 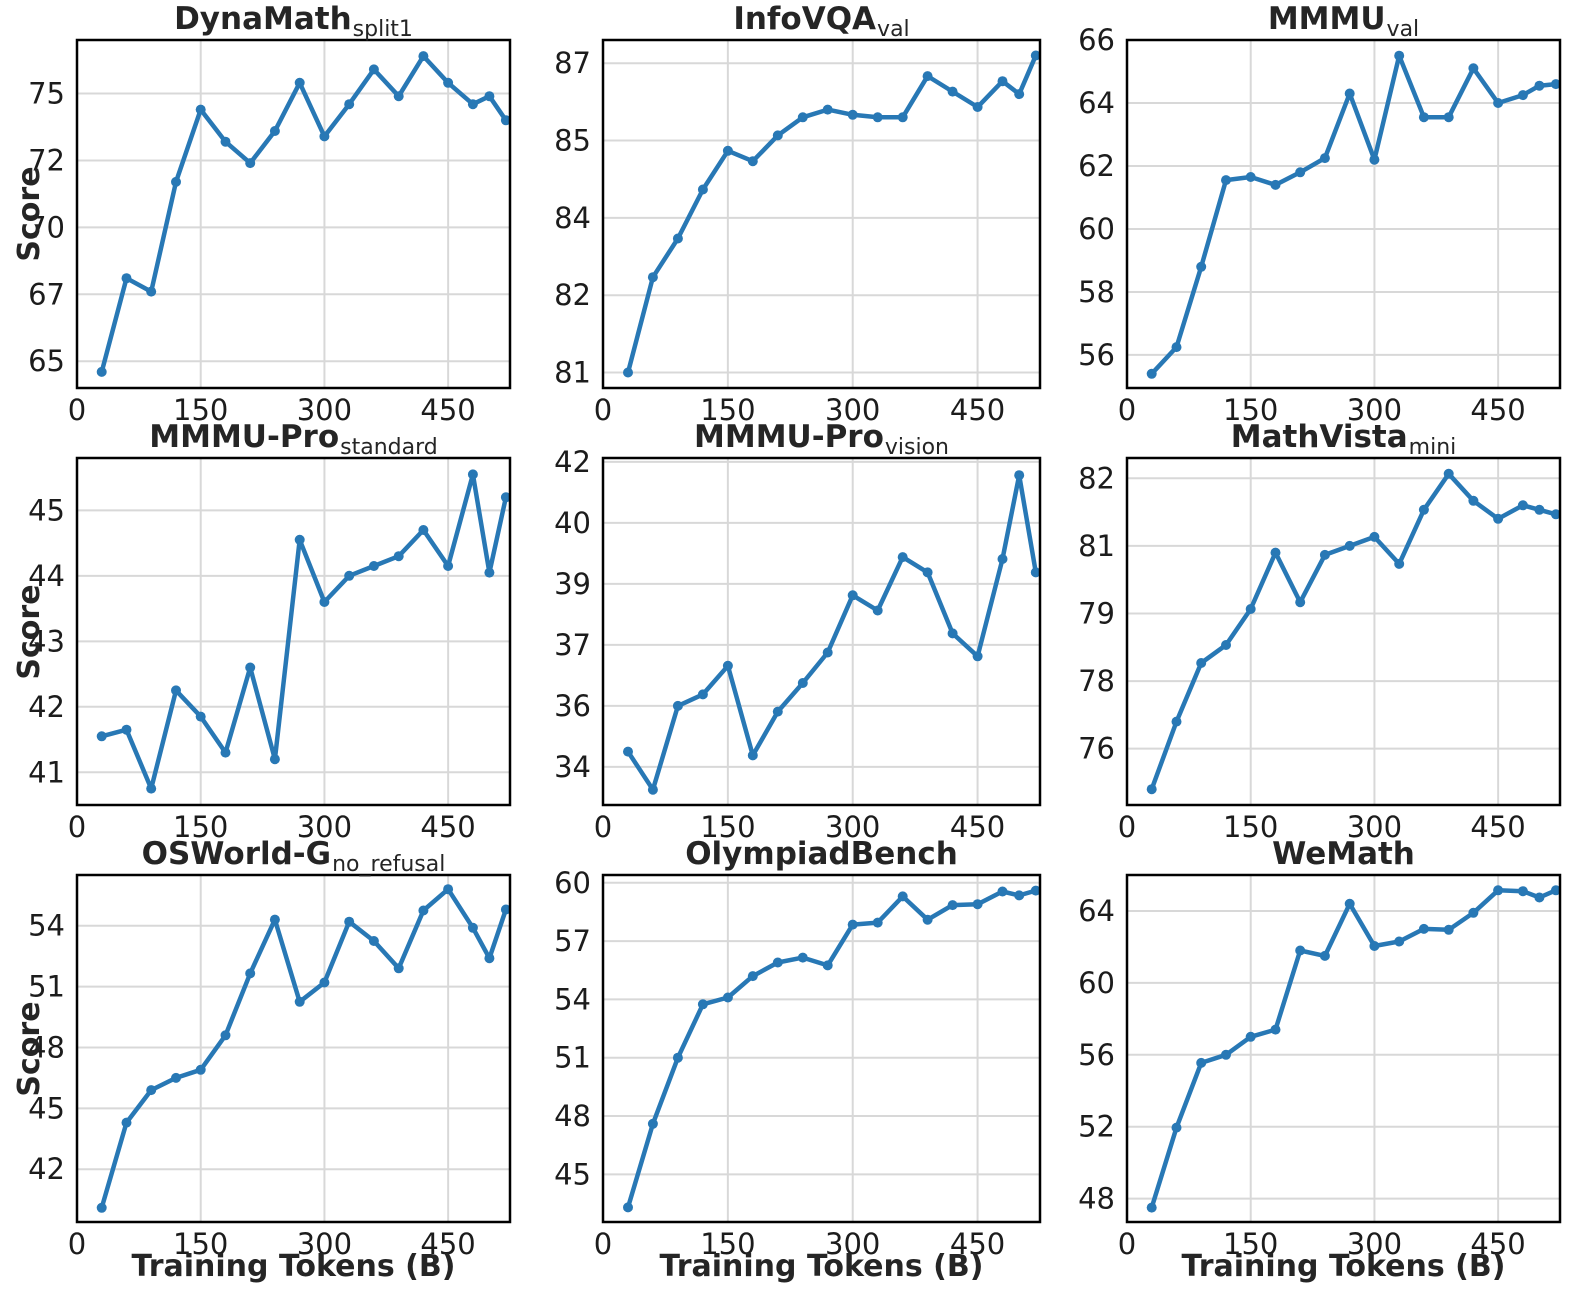 I want to click on chart-title-text: OSWorld-G, so click(x=236, y=854).